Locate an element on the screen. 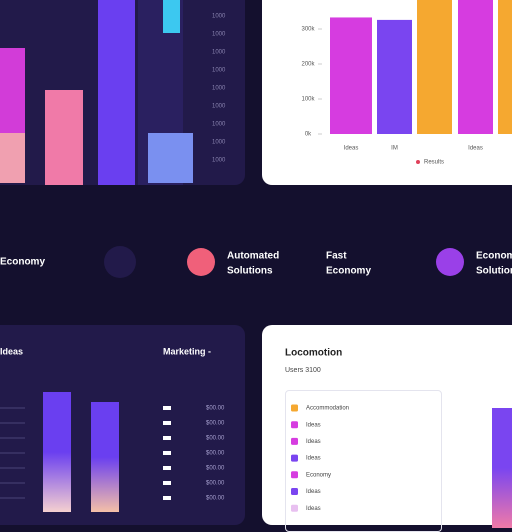  x-tick-label: IM is located at coordinates (394, 149).